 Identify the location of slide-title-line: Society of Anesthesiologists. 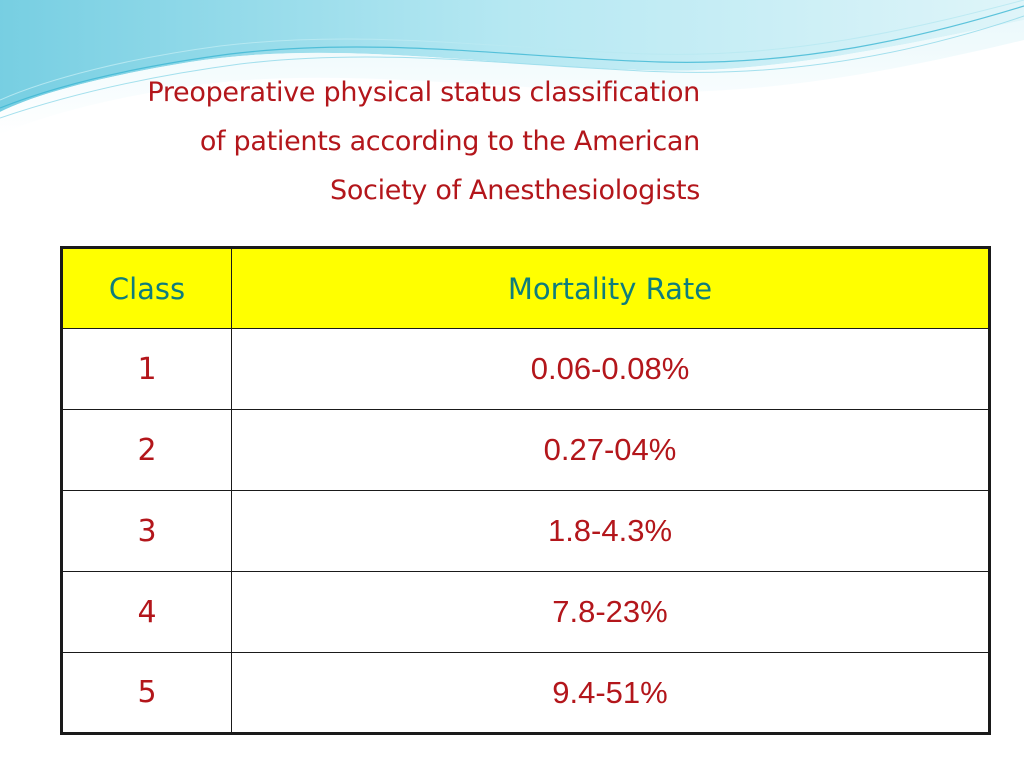
(514, 190).